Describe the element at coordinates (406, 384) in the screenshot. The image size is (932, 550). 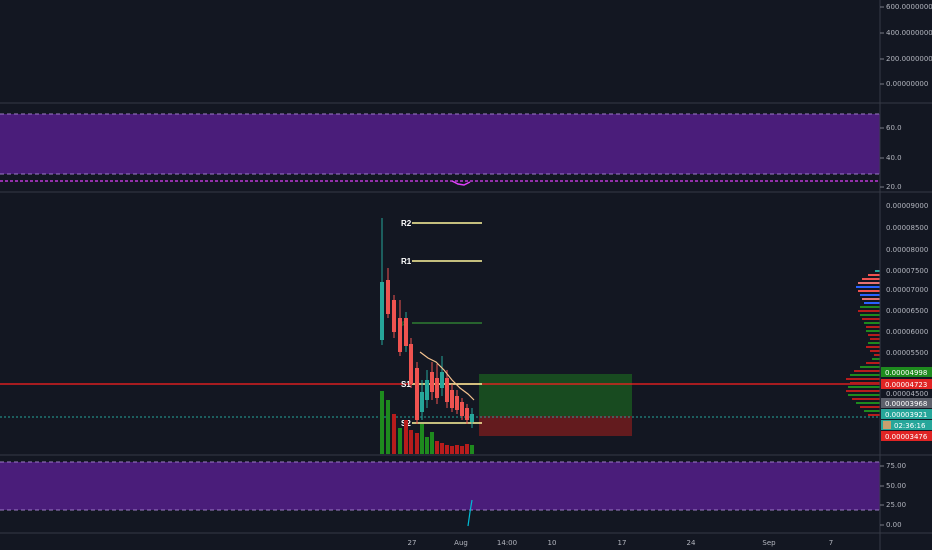
I see `pivot-s1-label: S1` at that location.